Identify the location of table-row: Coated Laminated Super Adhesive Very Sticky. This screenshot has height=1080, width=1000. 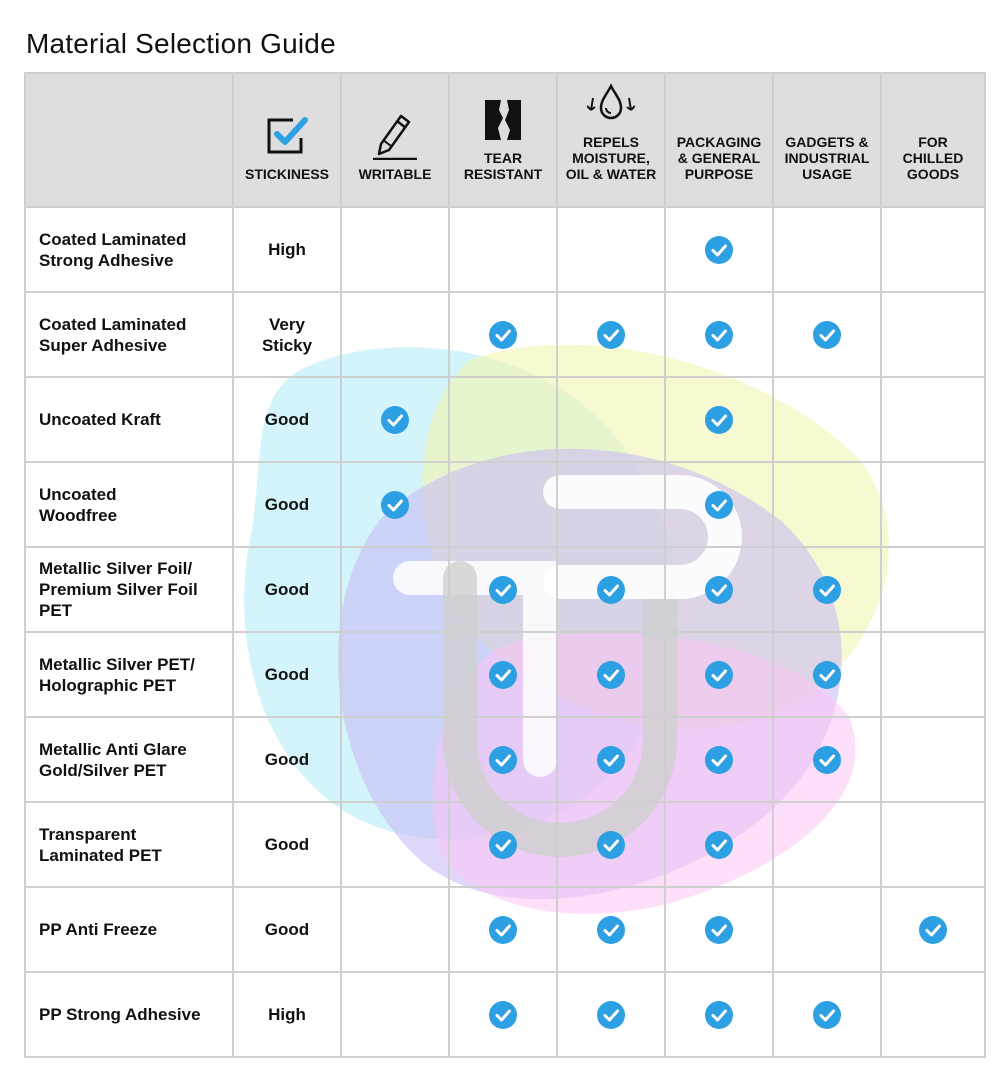
(505, 334).